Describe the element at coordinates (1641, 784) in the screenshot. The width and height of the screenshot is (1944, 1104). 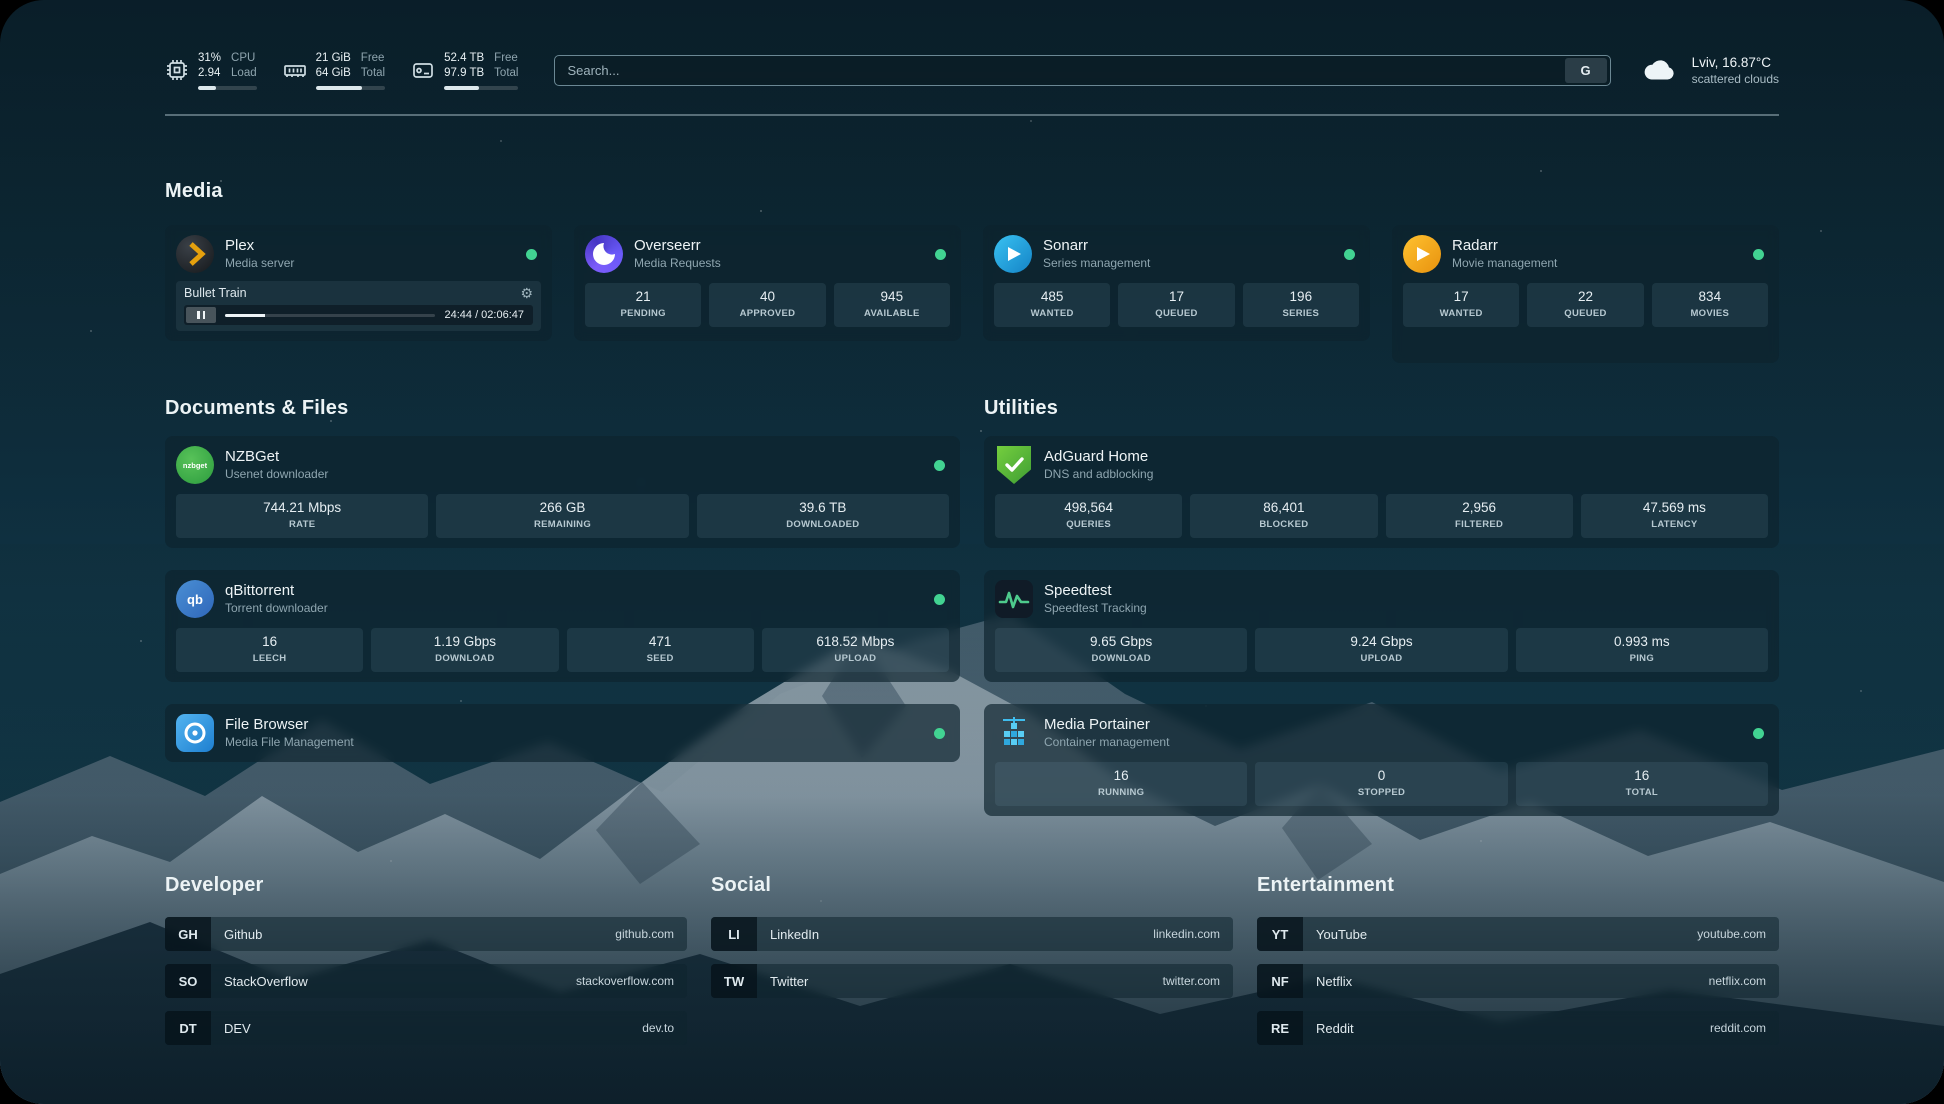
I see `stat-total: 16 TOTAL` at that location.